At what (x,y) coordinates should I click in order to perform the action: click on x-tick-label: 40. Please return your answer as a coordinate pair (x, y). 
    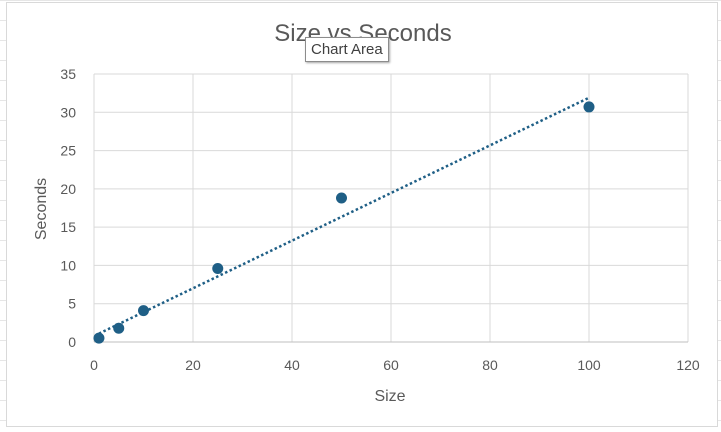
    Looking at the image, I should click on (292, 365).